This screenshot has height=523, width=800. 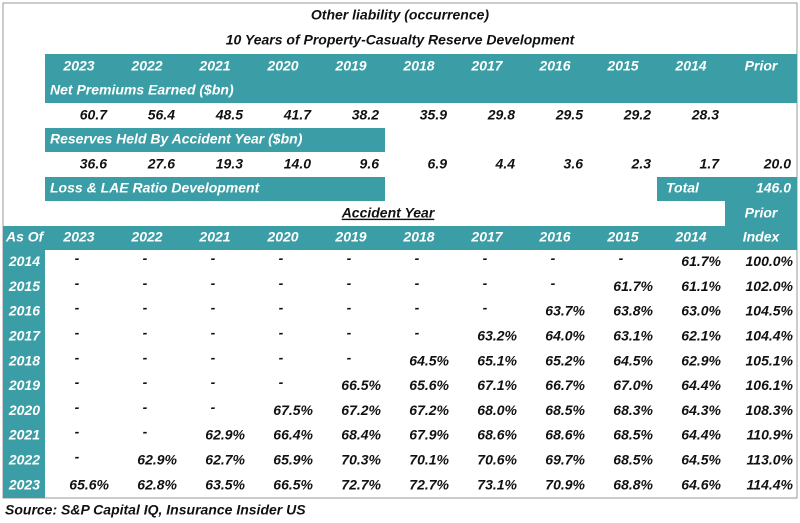 I want to click on row-year: 2018, so click(x=24, y=360).